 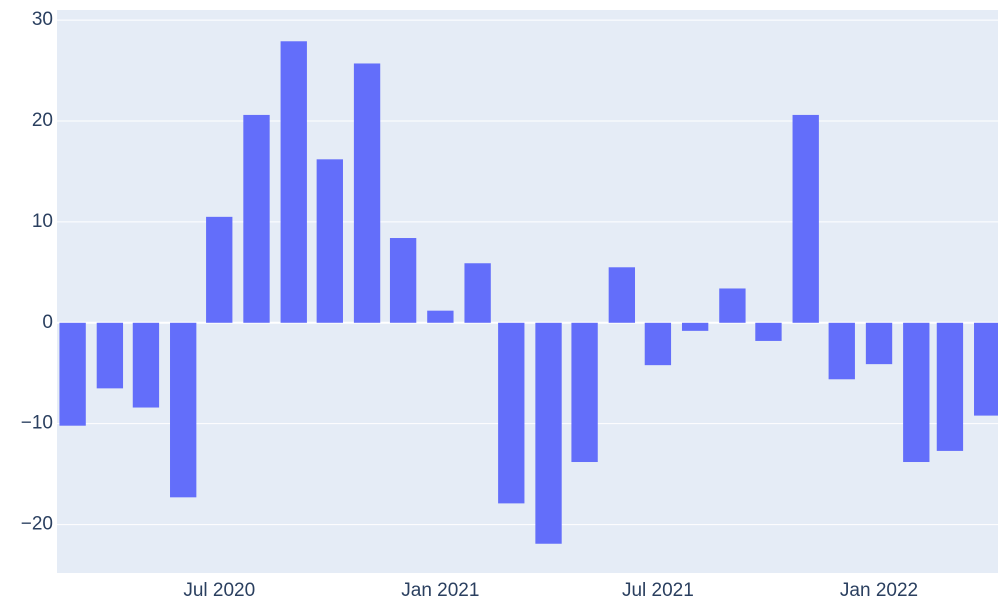 I want to click on y-tick-label: −20, so click(x=37, y=524).